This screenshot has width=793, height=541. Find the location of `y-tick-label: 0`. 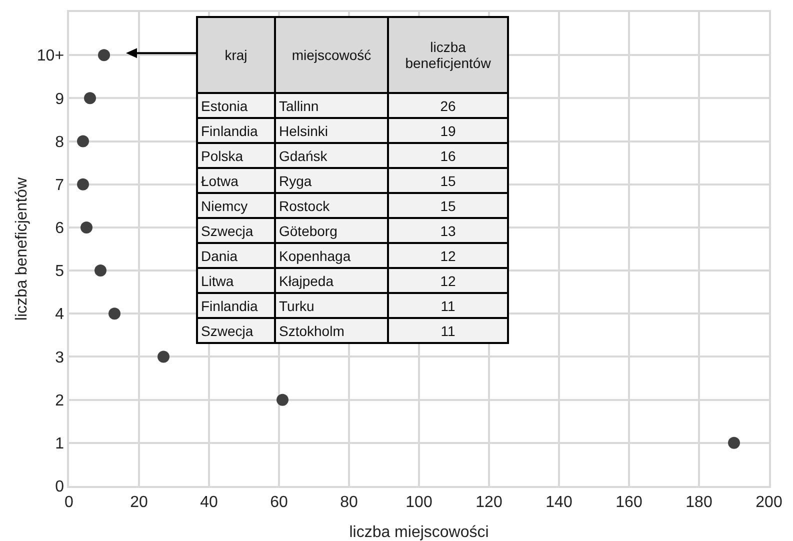

y-tick-label: 0 is located at coordinates (59, 487).